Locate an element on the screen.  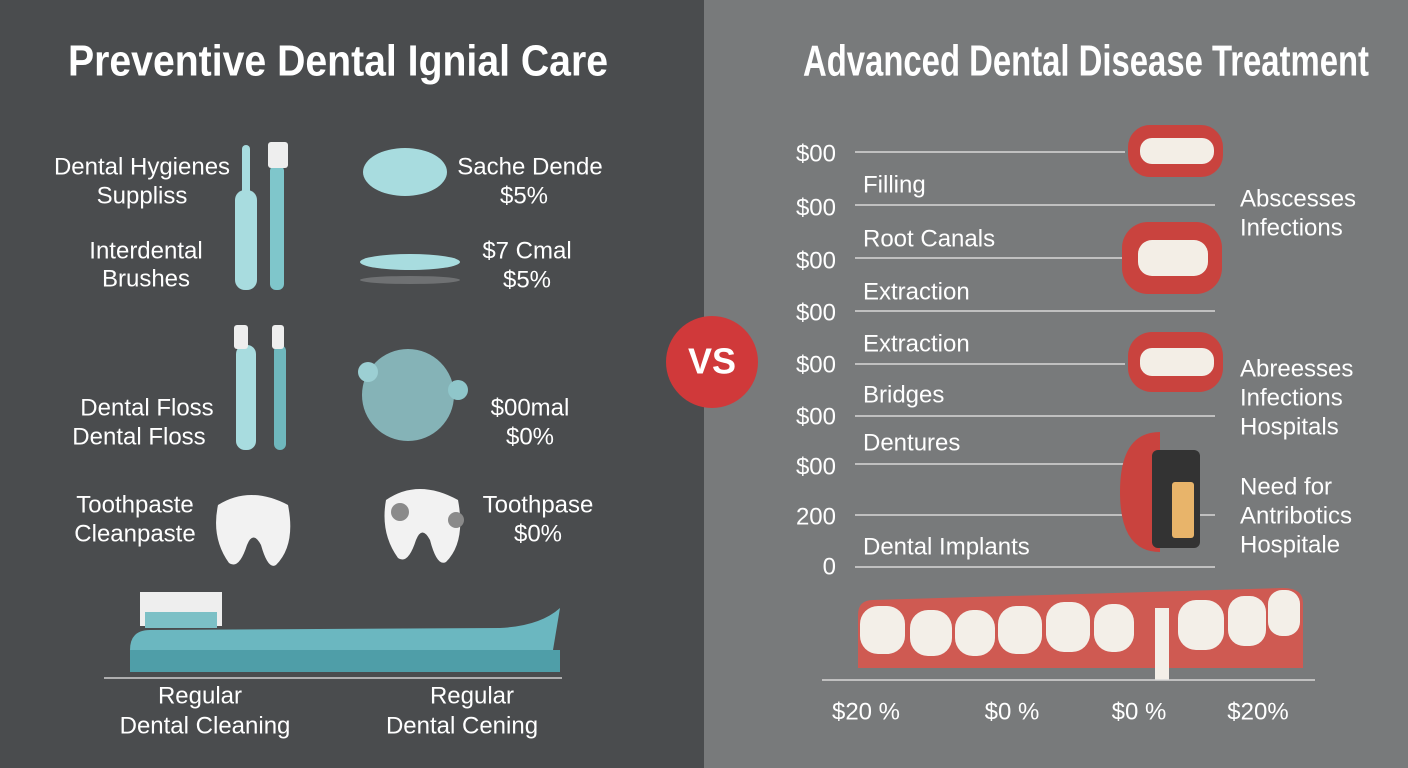
note-line: Abscesses is located at coordinates (1298, 198).